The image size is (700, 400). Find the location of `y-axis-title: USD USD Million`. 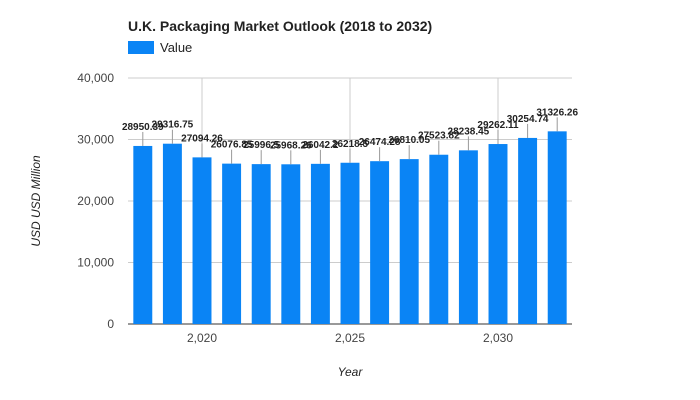

y-axis-title: USD USD Million is located at coordinates (36, 201).